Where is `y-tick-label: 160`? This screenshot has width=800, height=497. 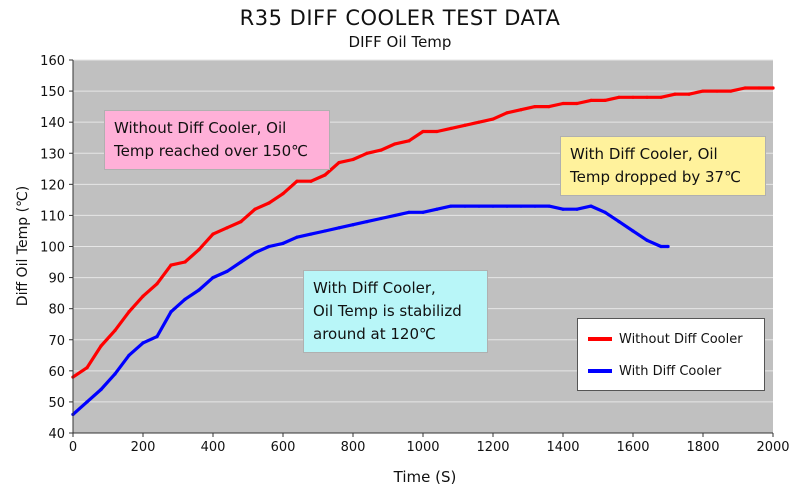
y-tick-label: 160 is located at coordinates (52, 61).